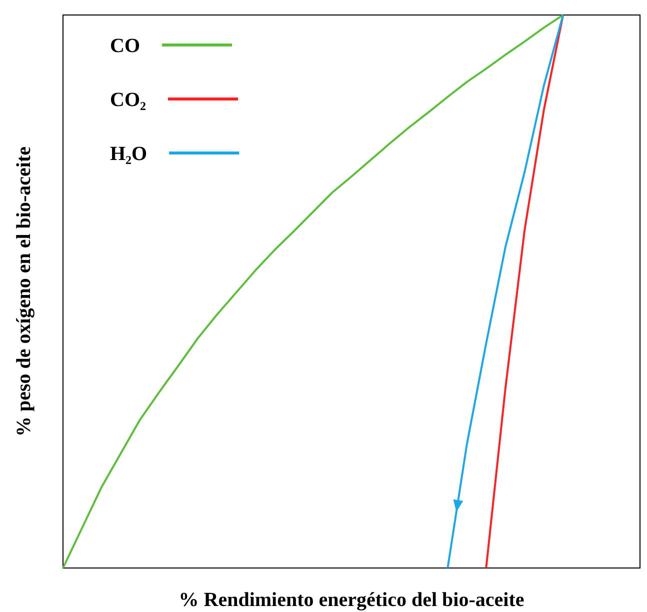  What do you see at coordinates (129, 154) in the screenshot?
I see `legend-label: H₂O` at bounding box center [129, 154].